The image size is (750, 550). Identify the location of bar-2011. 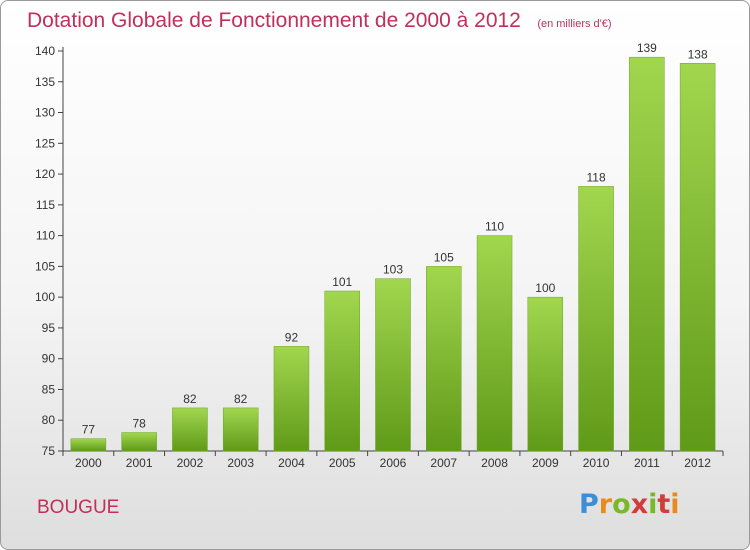
(647, 254).